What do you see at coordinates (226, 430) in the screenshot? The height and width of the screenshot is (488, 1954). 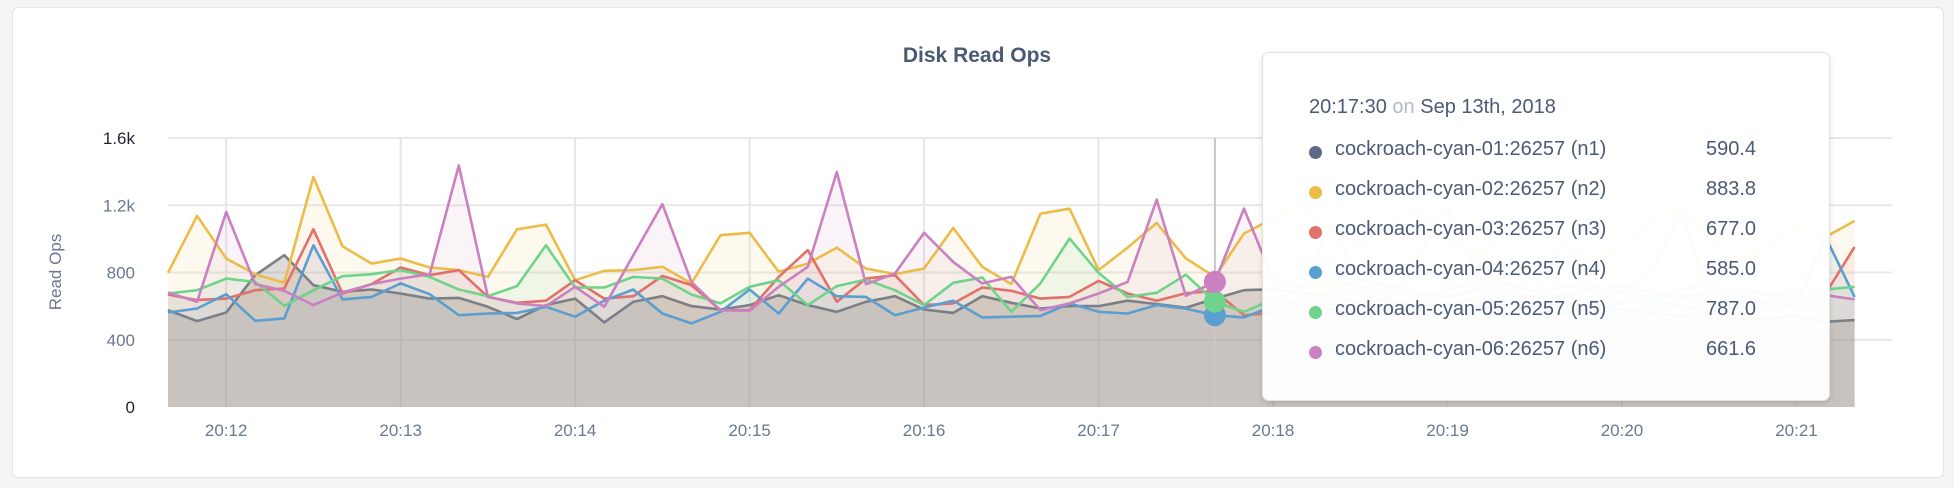 I see `x-tick-label: 20:12` at bounding box center [226, 430].